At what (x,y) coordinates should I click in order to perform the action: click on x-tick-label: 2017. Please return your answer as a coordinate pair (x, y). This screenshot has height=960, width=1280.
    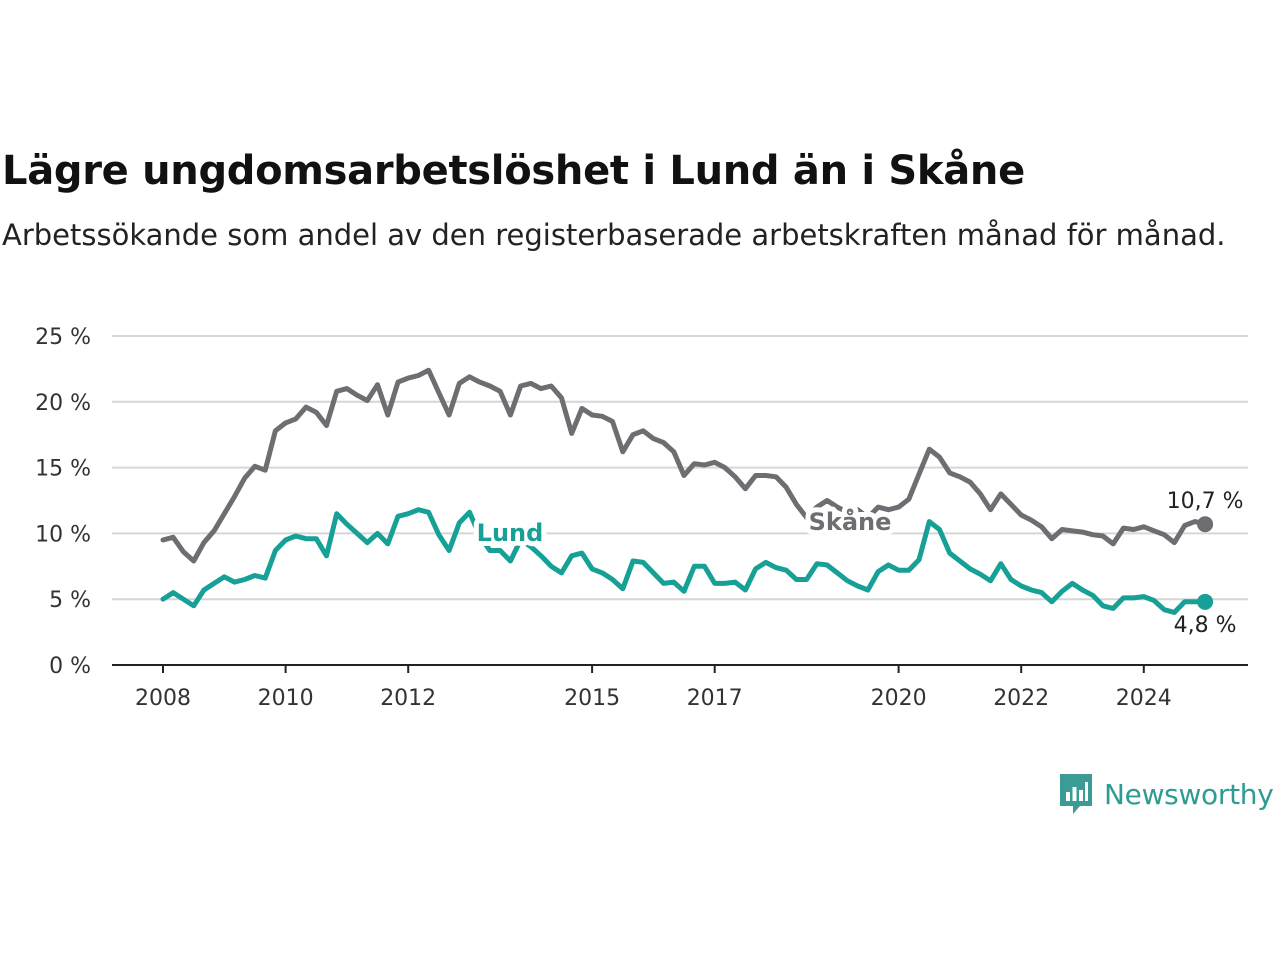
    Looking at the image, I should click on (715, 698).